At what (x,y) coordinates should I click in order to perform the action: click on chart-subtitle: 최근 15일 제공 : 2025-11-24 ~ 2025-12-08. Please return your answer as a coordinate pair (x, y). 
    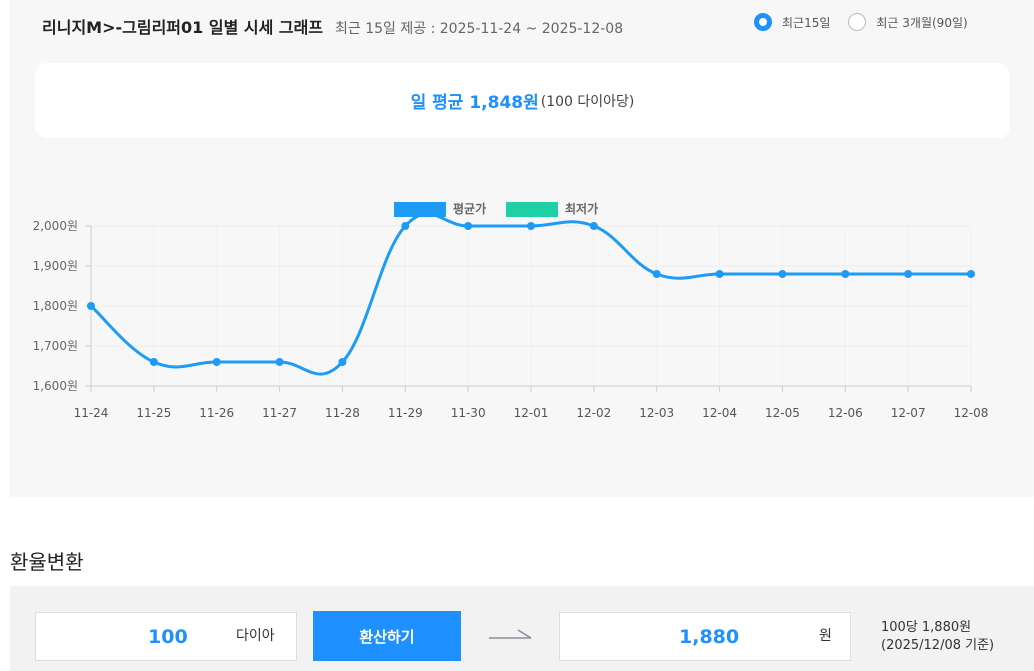
    Looking at the image, I should click on (479, 29).